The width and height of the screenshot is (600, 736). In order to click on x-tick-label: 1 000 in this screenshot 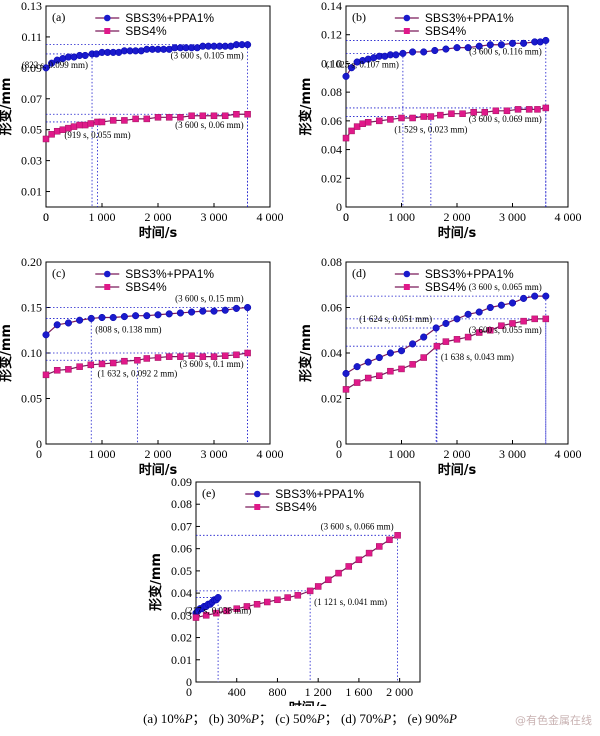, I will do `click(401, 217)`.